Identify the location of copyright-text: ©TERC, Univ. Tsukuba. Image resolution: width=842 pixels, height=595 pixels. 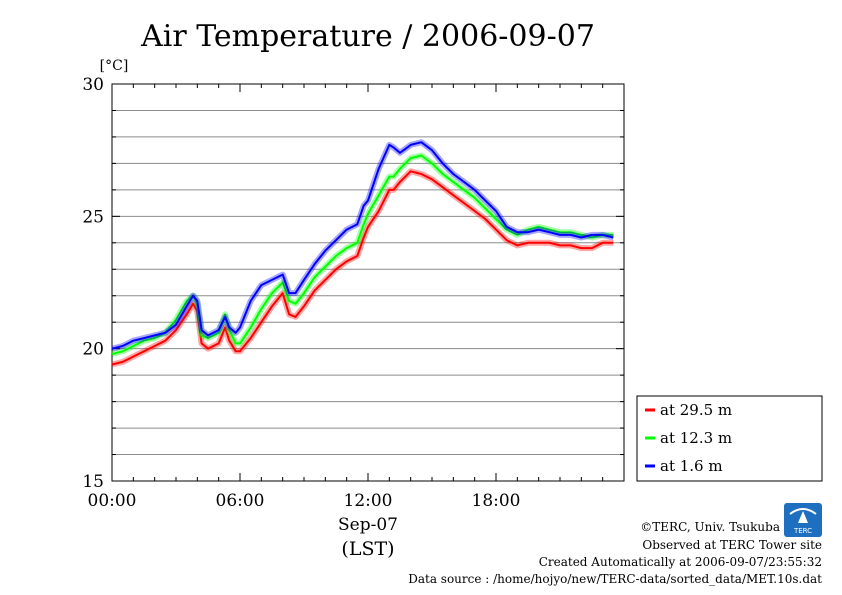
(710, 527).